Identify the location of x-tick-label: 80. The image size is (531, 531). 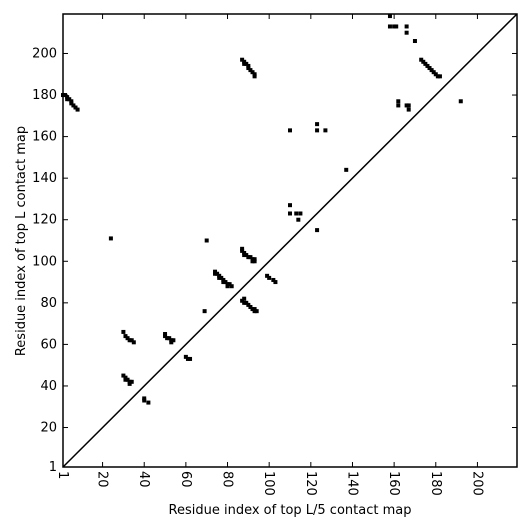
(227, 479).